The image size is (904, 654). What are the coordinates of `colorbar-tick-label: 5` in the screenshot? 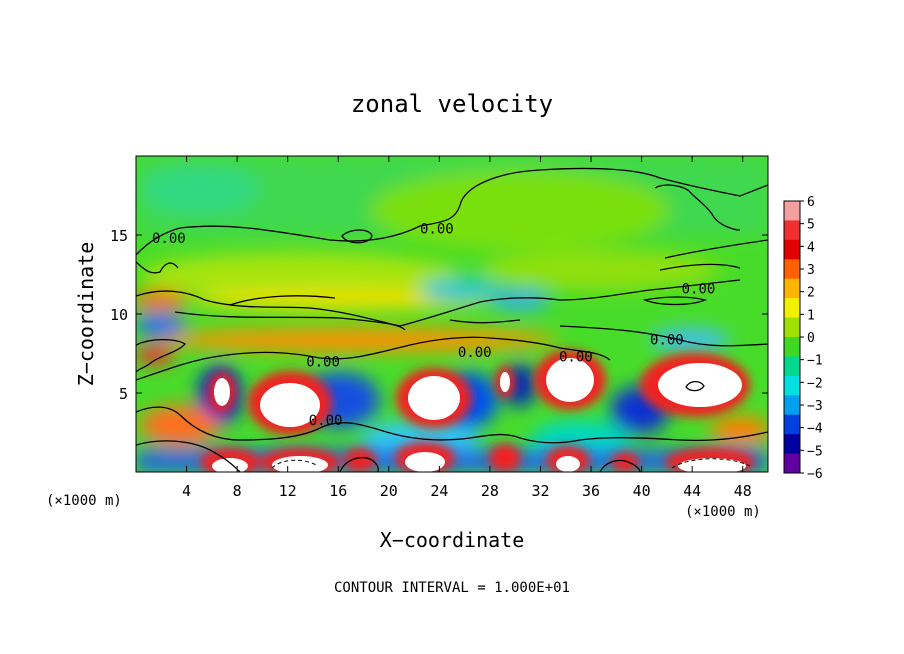 It's located at (811, 225).